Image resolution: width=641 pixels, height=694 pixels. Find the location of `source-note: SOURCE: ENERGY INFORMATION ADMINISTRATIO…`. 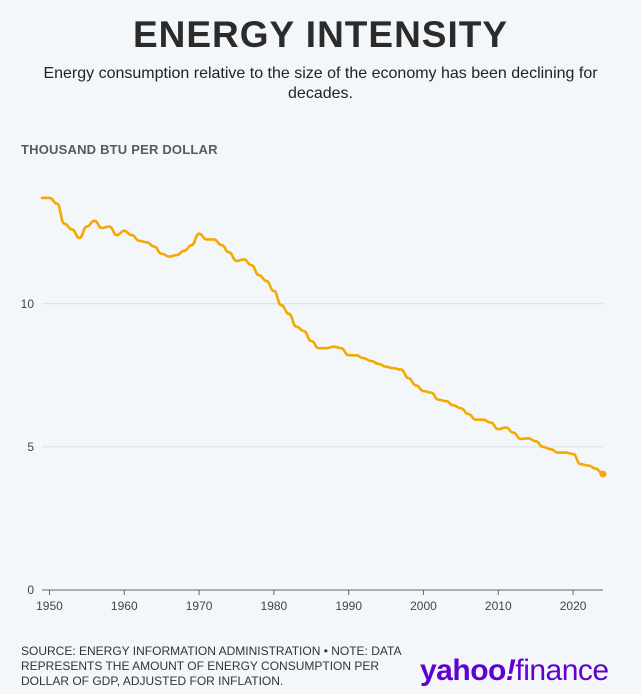

source-note: SOURCE: ENERGY INFORMATION ADMINISTRATIO… is located at coordinates (211, 666).